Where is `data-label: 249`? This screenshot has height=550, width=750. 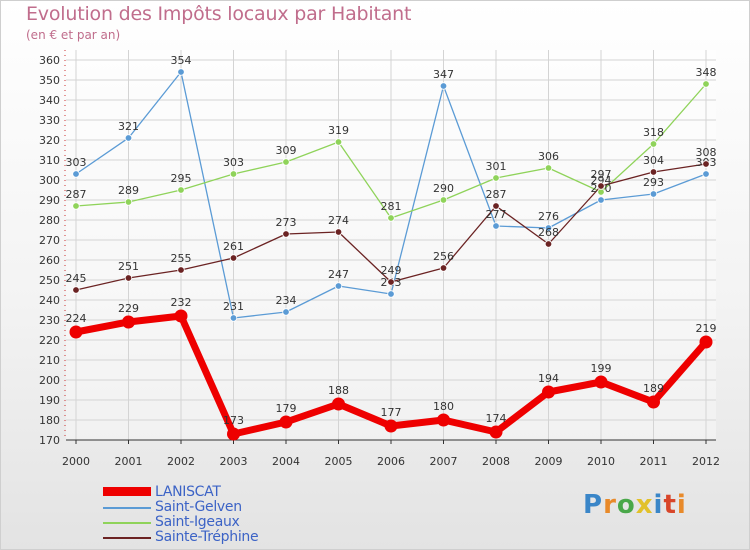 data-label: 249 is located at coordinates (391, 270).